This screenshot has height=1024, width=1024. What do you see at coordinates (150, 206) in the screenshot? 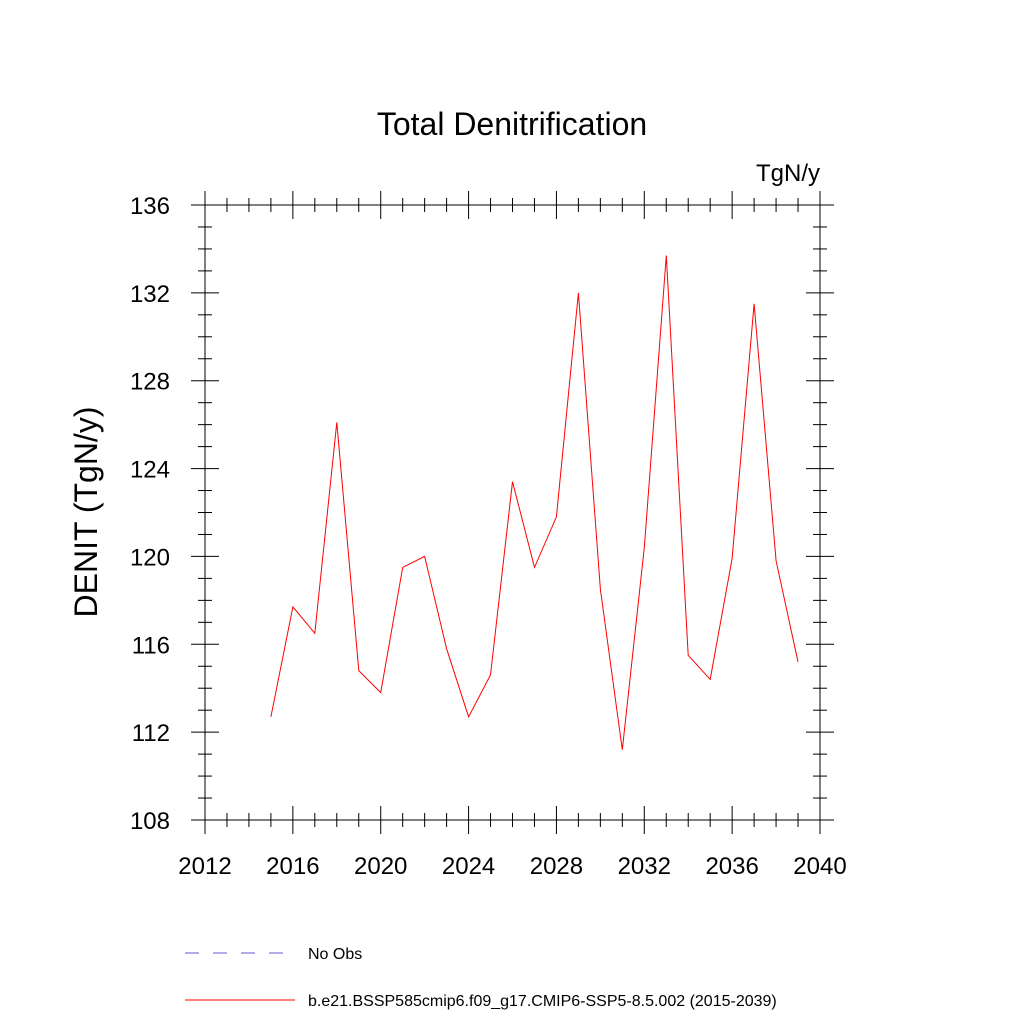
I see `y-tick-label: 136` at bounding box center [150, 206].